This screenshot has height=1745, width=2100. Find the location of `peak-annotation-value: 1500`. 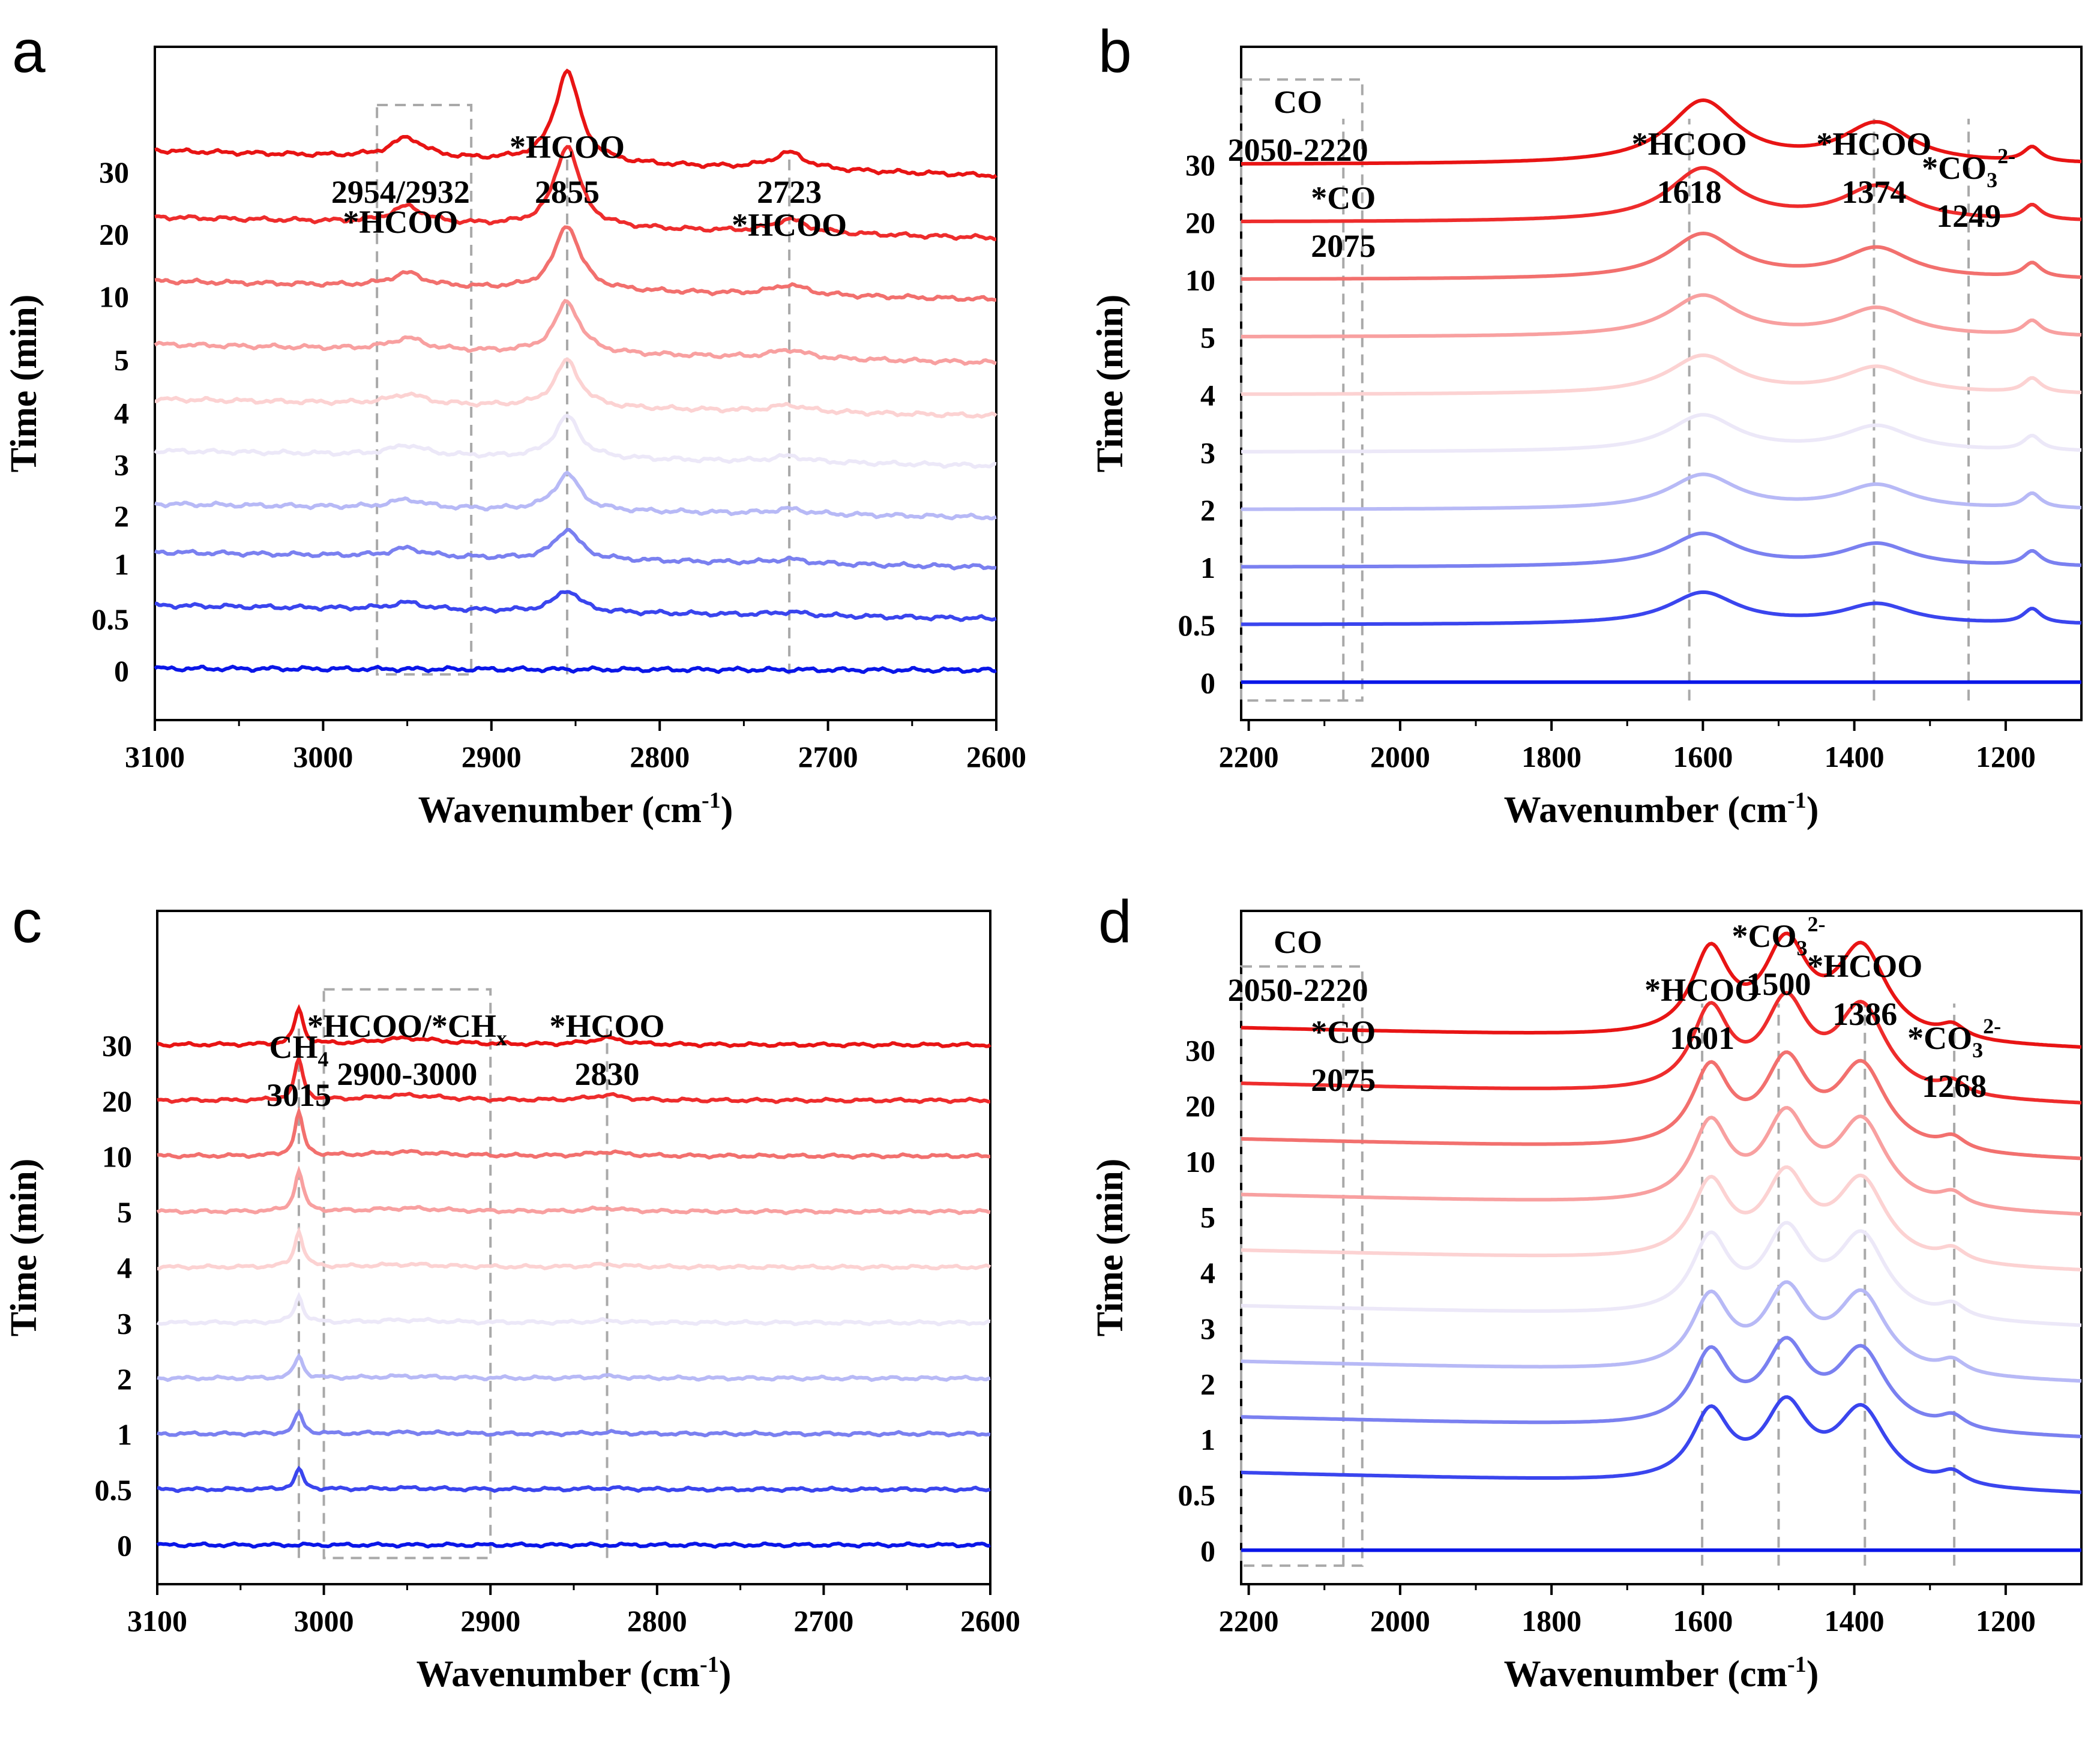

peak-annotation-value: 1500 is located at coordinates (1778, 984).